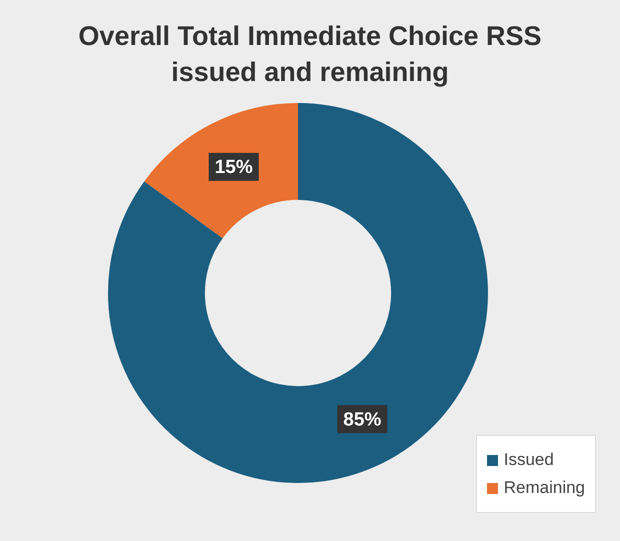 This screenshot has width=620, height=541. Describe the element at coordinates (310, 54) in the screenshot. I see `chart-title: Overall Total Immediate Choice RSS issued and remaining` at that location.